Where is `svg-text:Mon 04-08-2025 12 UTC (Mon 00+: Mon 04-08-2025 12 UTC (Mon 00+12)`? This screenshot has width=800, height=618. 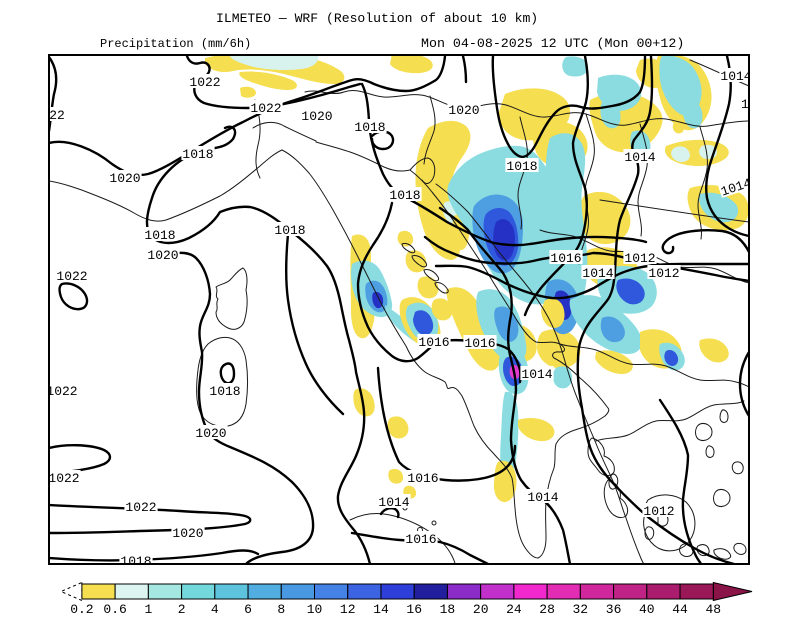 svg-text:Mon 04-08-2025 12 UTC (Mon 00+: Mon 04-08-2025 12 UTC (Mon 00+12) is located at coordinates (552, 43).